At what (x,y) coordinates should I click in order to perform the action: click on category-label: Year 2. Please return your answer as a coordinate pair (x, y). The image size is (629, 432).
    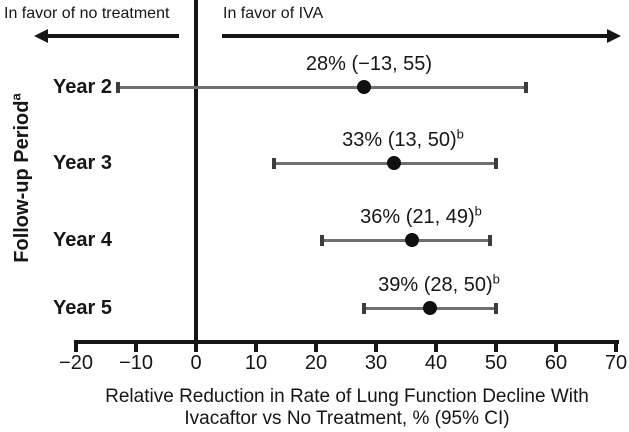
    Looking at the image, I should click on (82, 87).